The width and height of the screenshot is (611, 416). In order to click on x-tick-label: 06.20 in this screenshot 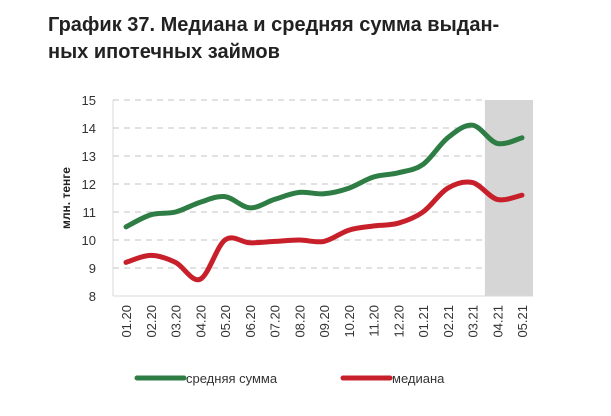, I will do `click(250, 321)`.